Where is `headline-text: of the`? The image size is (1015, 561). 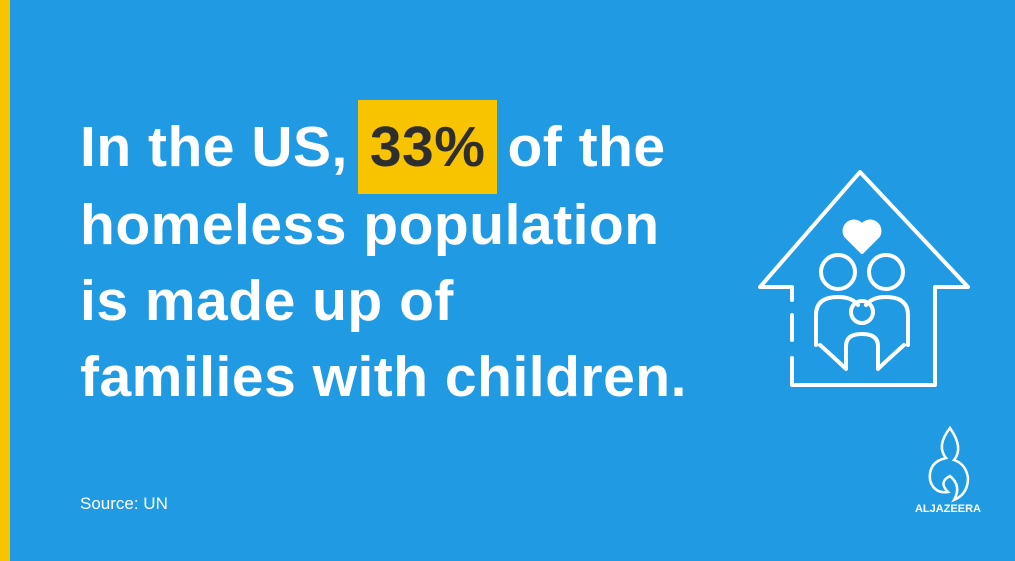
headline-text: of the is located at coordinates (586, 147).